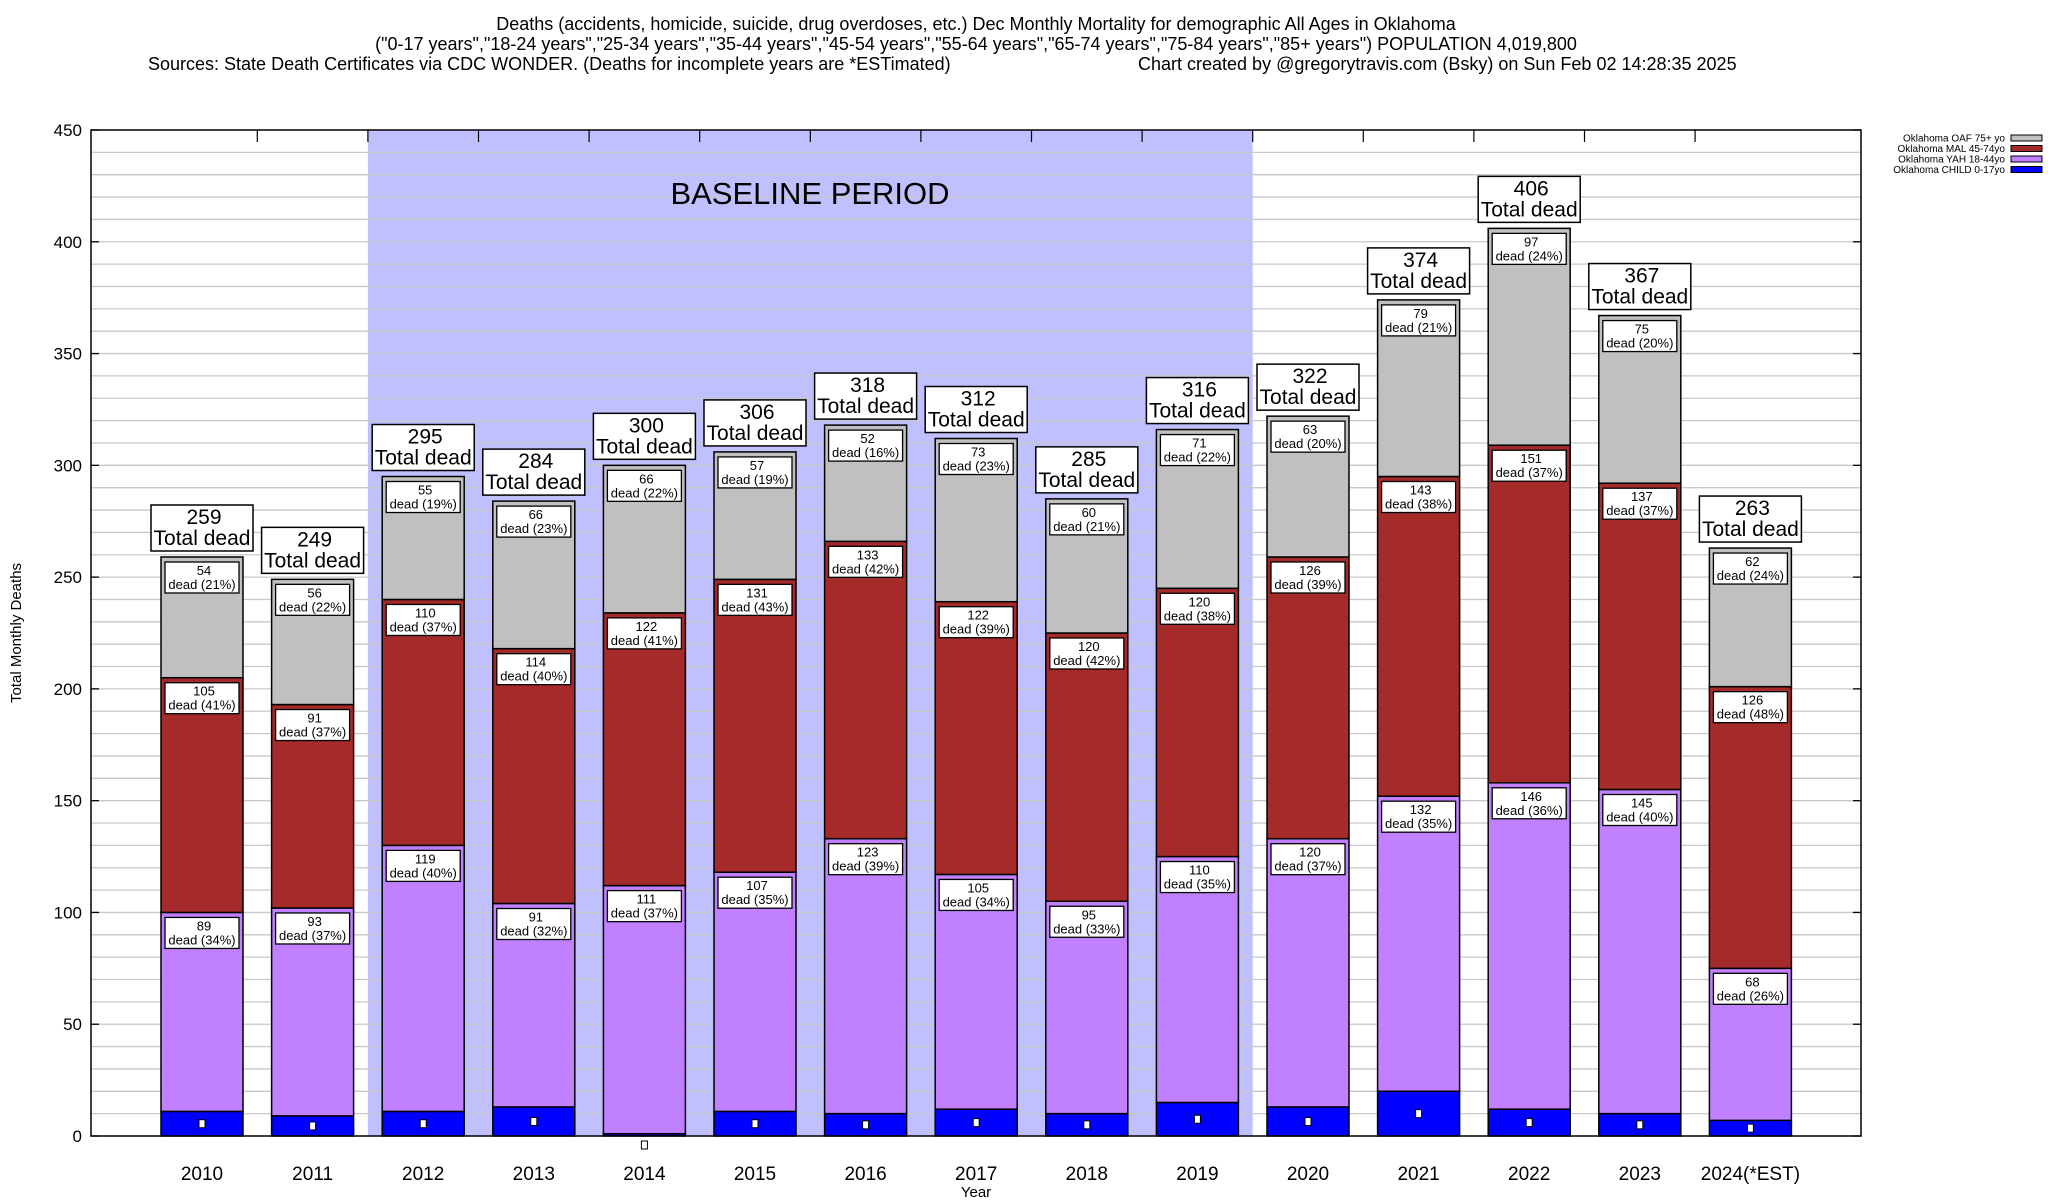 The image size is (2048, 1200). Describe the element at coordinates (68, 242) in the screenshot. I see `y-tick-label: 400` at that location.